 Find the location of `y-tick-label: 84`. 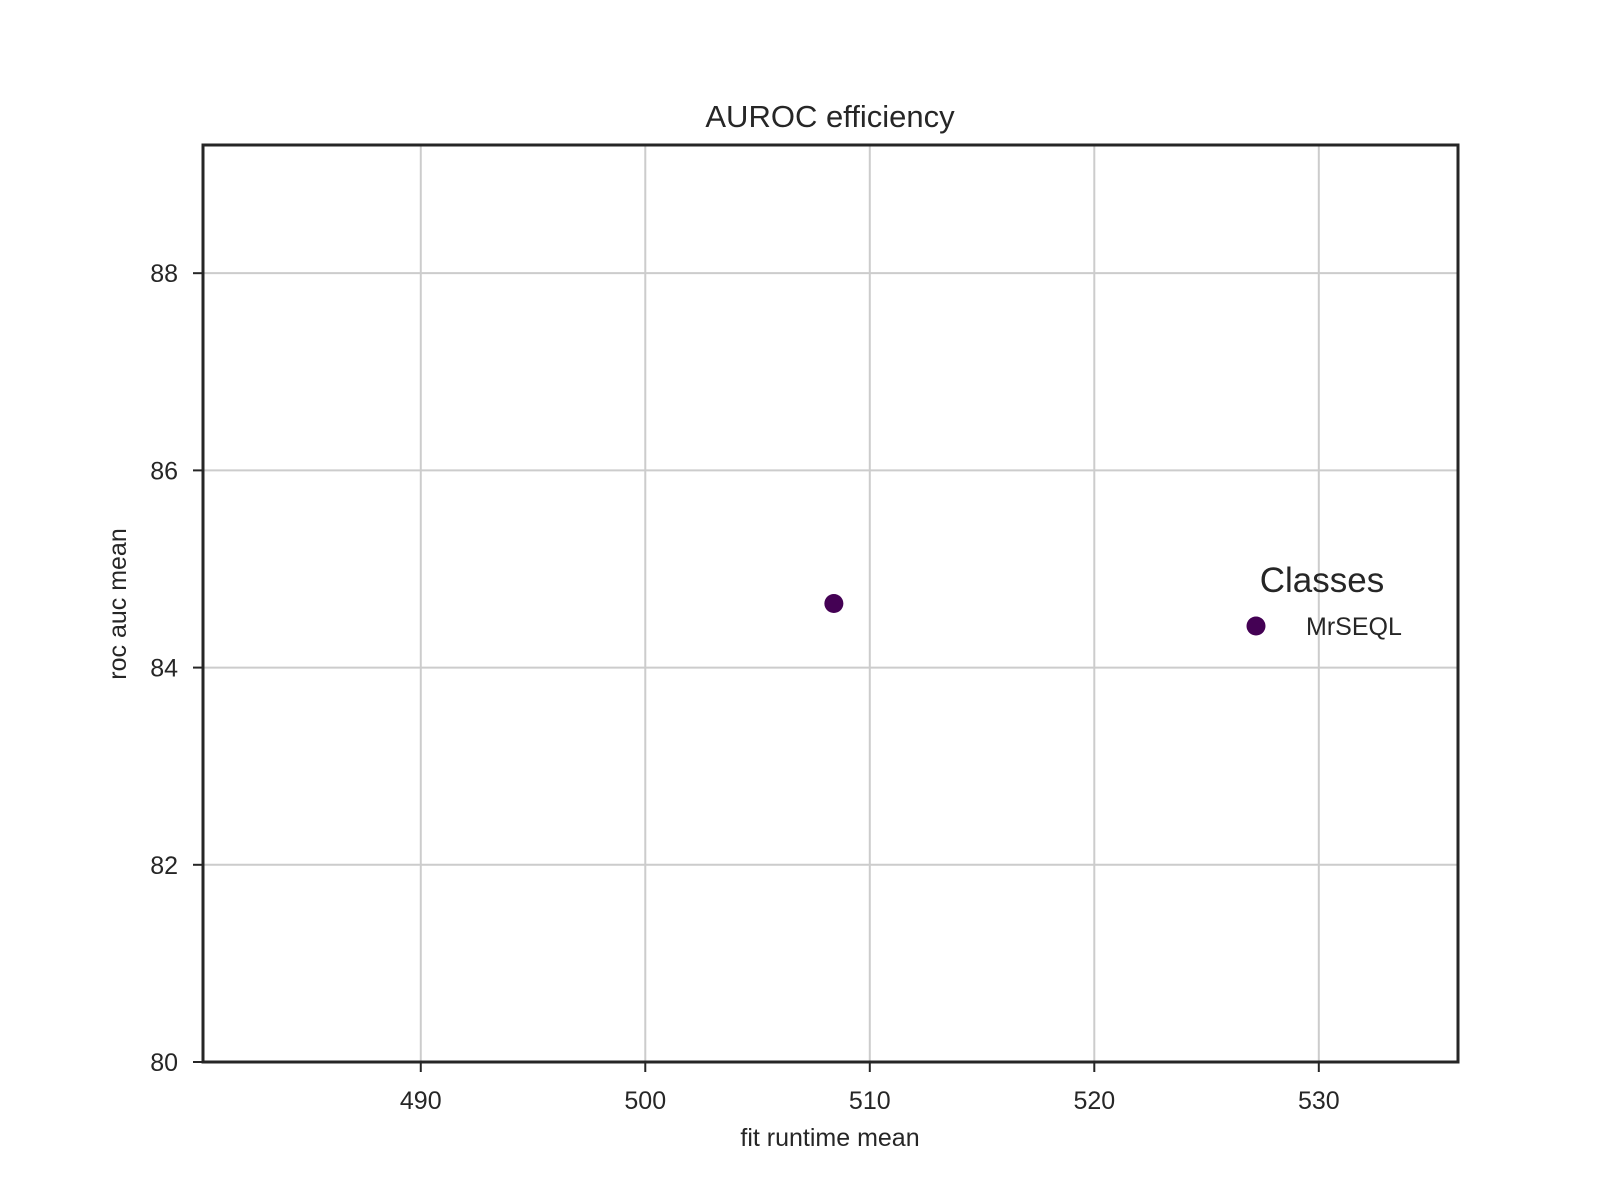

y-tick-label: 84 is located at coordinates (164, 669).